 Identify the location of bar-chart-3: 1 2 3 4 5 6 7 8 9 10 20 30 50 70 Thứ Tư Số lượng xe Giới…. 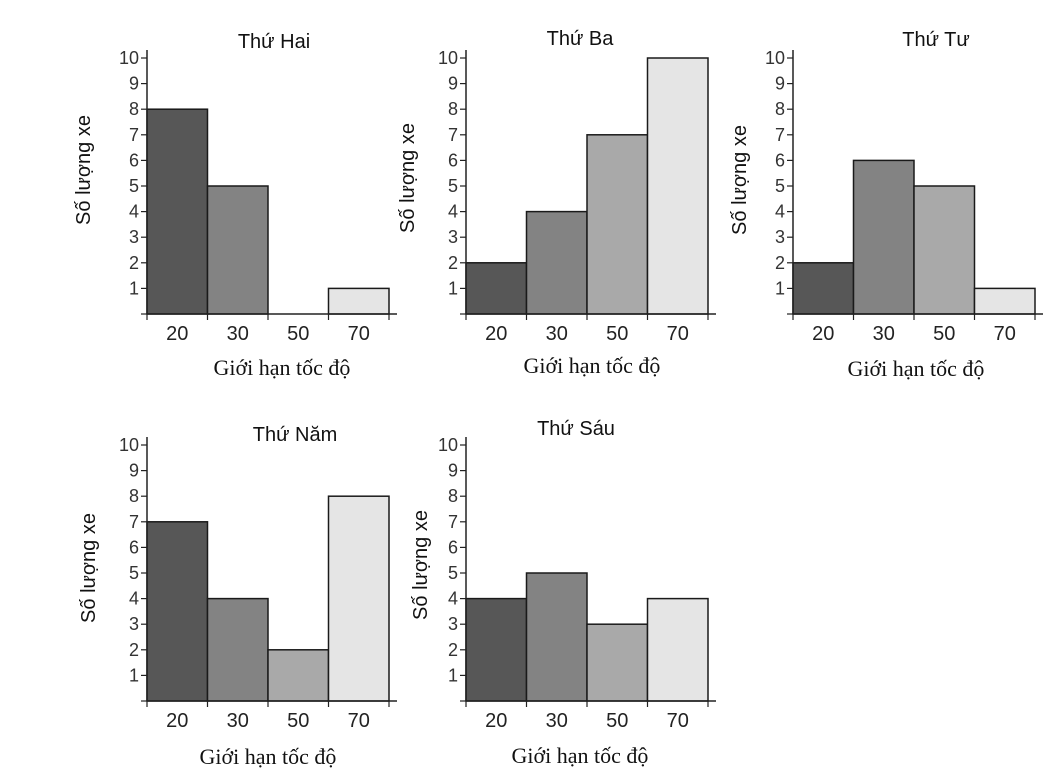
(886, 205).